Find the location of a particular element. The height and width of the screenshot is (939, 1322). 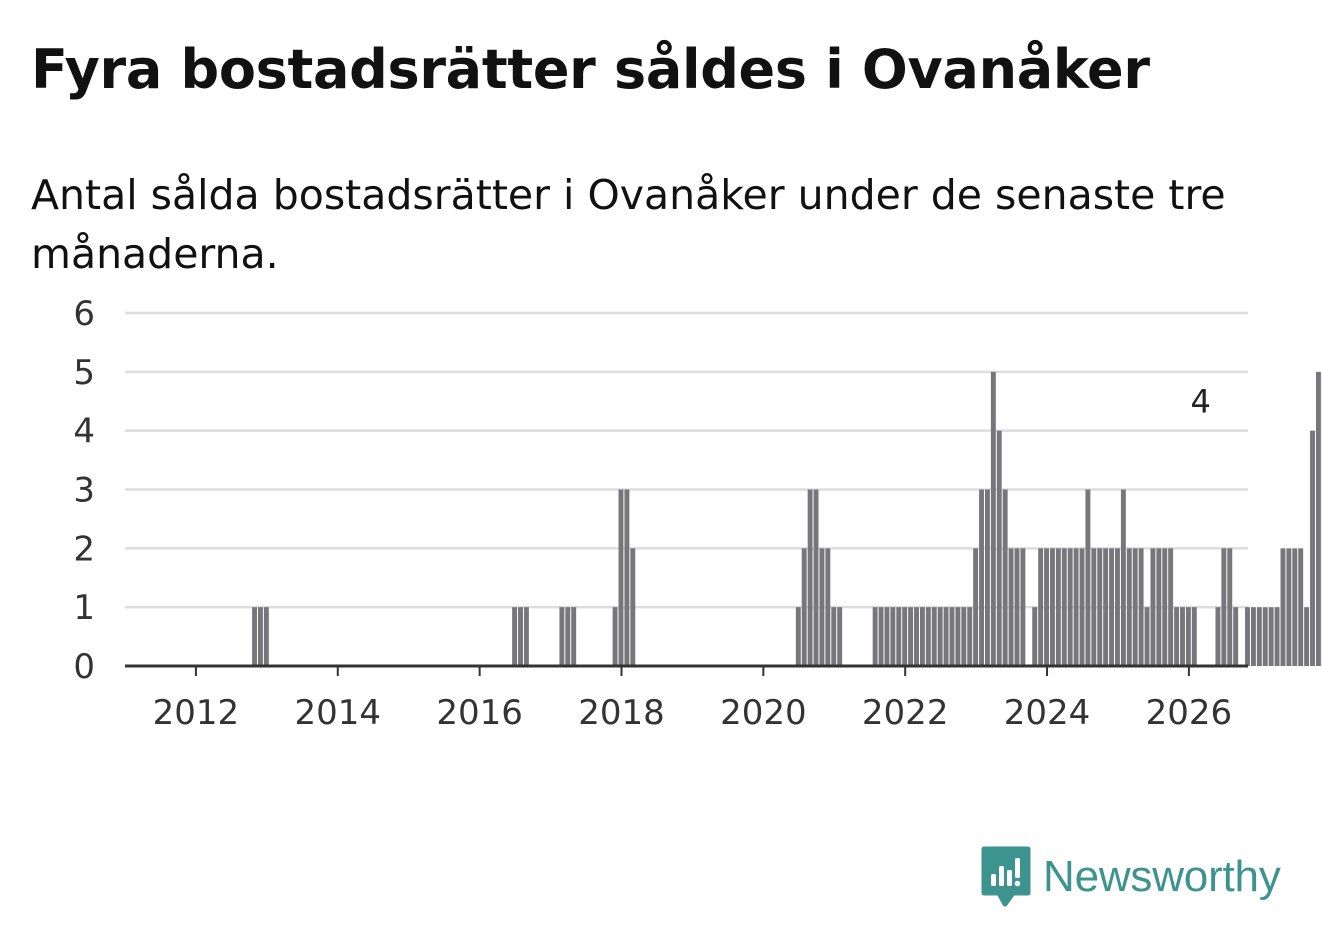

brand-name: Newsworthy is located at coordinates (1162, 876).